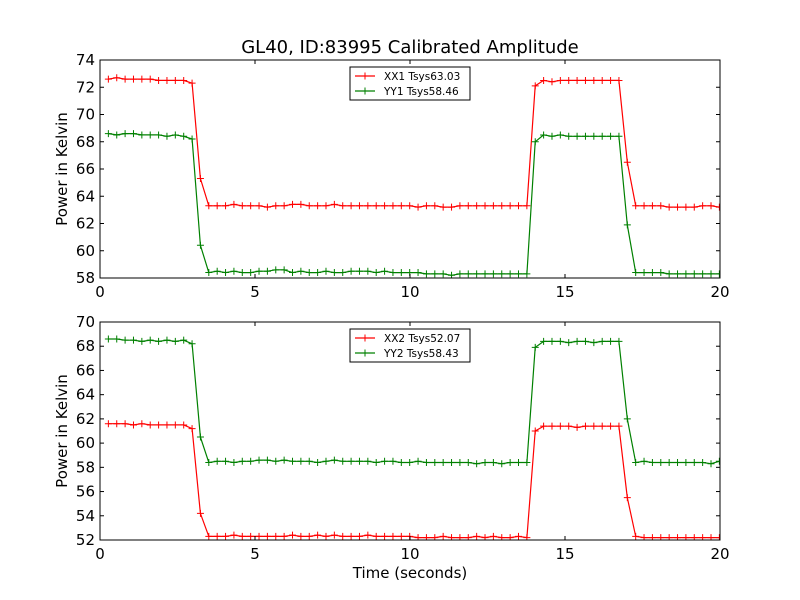 The width and height of the screenshot is (800, 600). I want to click on y-tick-label: 62, so click(85, 419).